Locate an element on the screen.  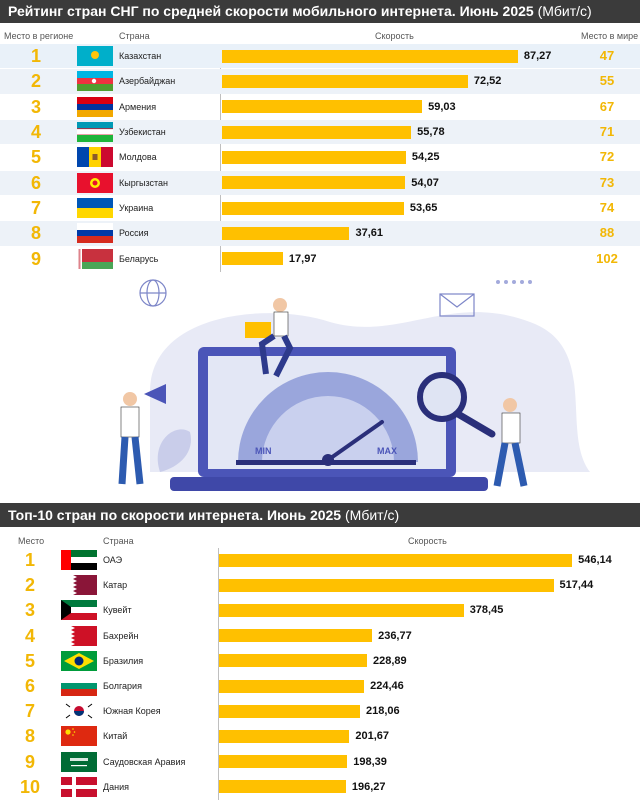
envelope-icon is located at coordinates (457, 305).